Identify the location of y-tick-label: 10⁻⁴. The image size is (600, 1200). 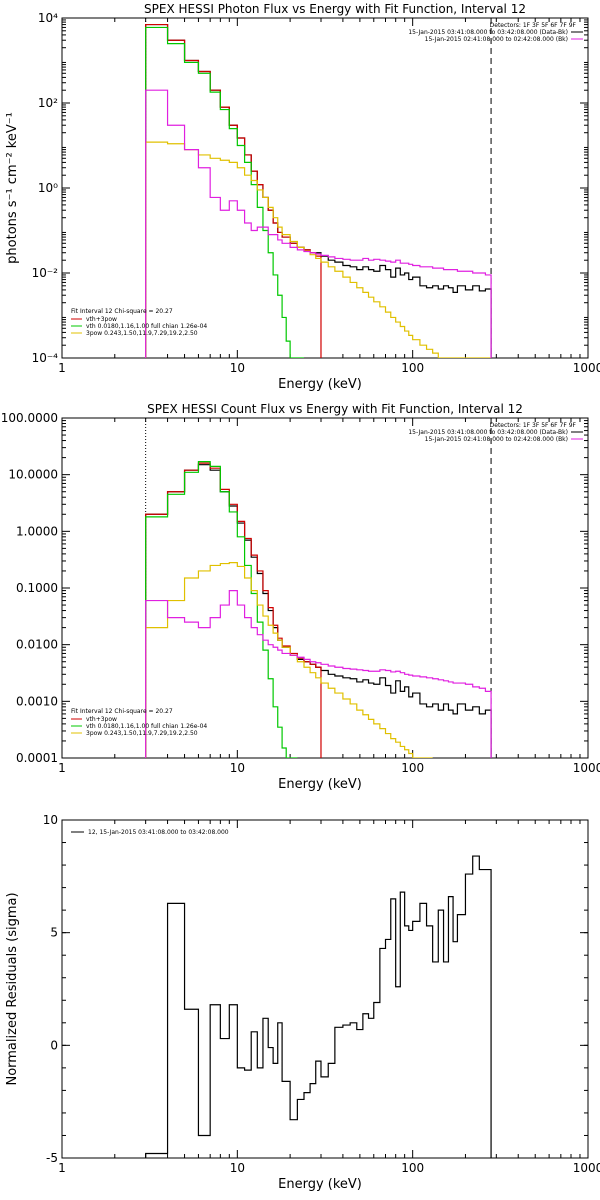
(45, 358).